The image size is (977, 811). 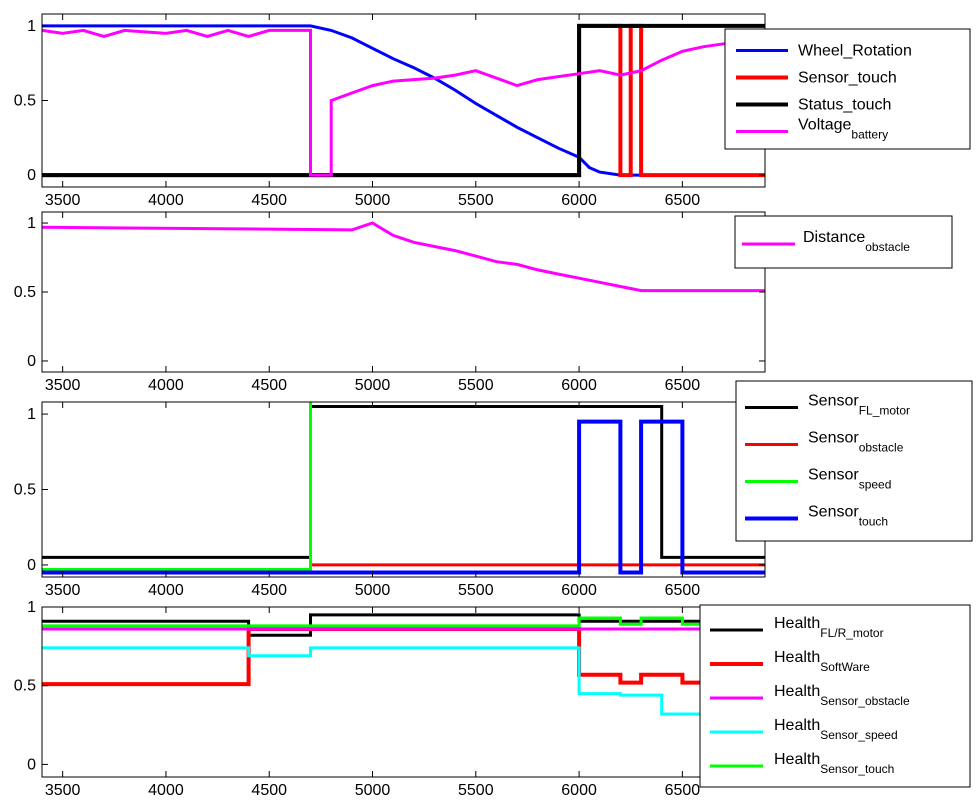 What do you see at coordinates (829, 627) in the screenshot?
I see `legend-label: HealthFL/R_motor` at bounding box center [829, 627].